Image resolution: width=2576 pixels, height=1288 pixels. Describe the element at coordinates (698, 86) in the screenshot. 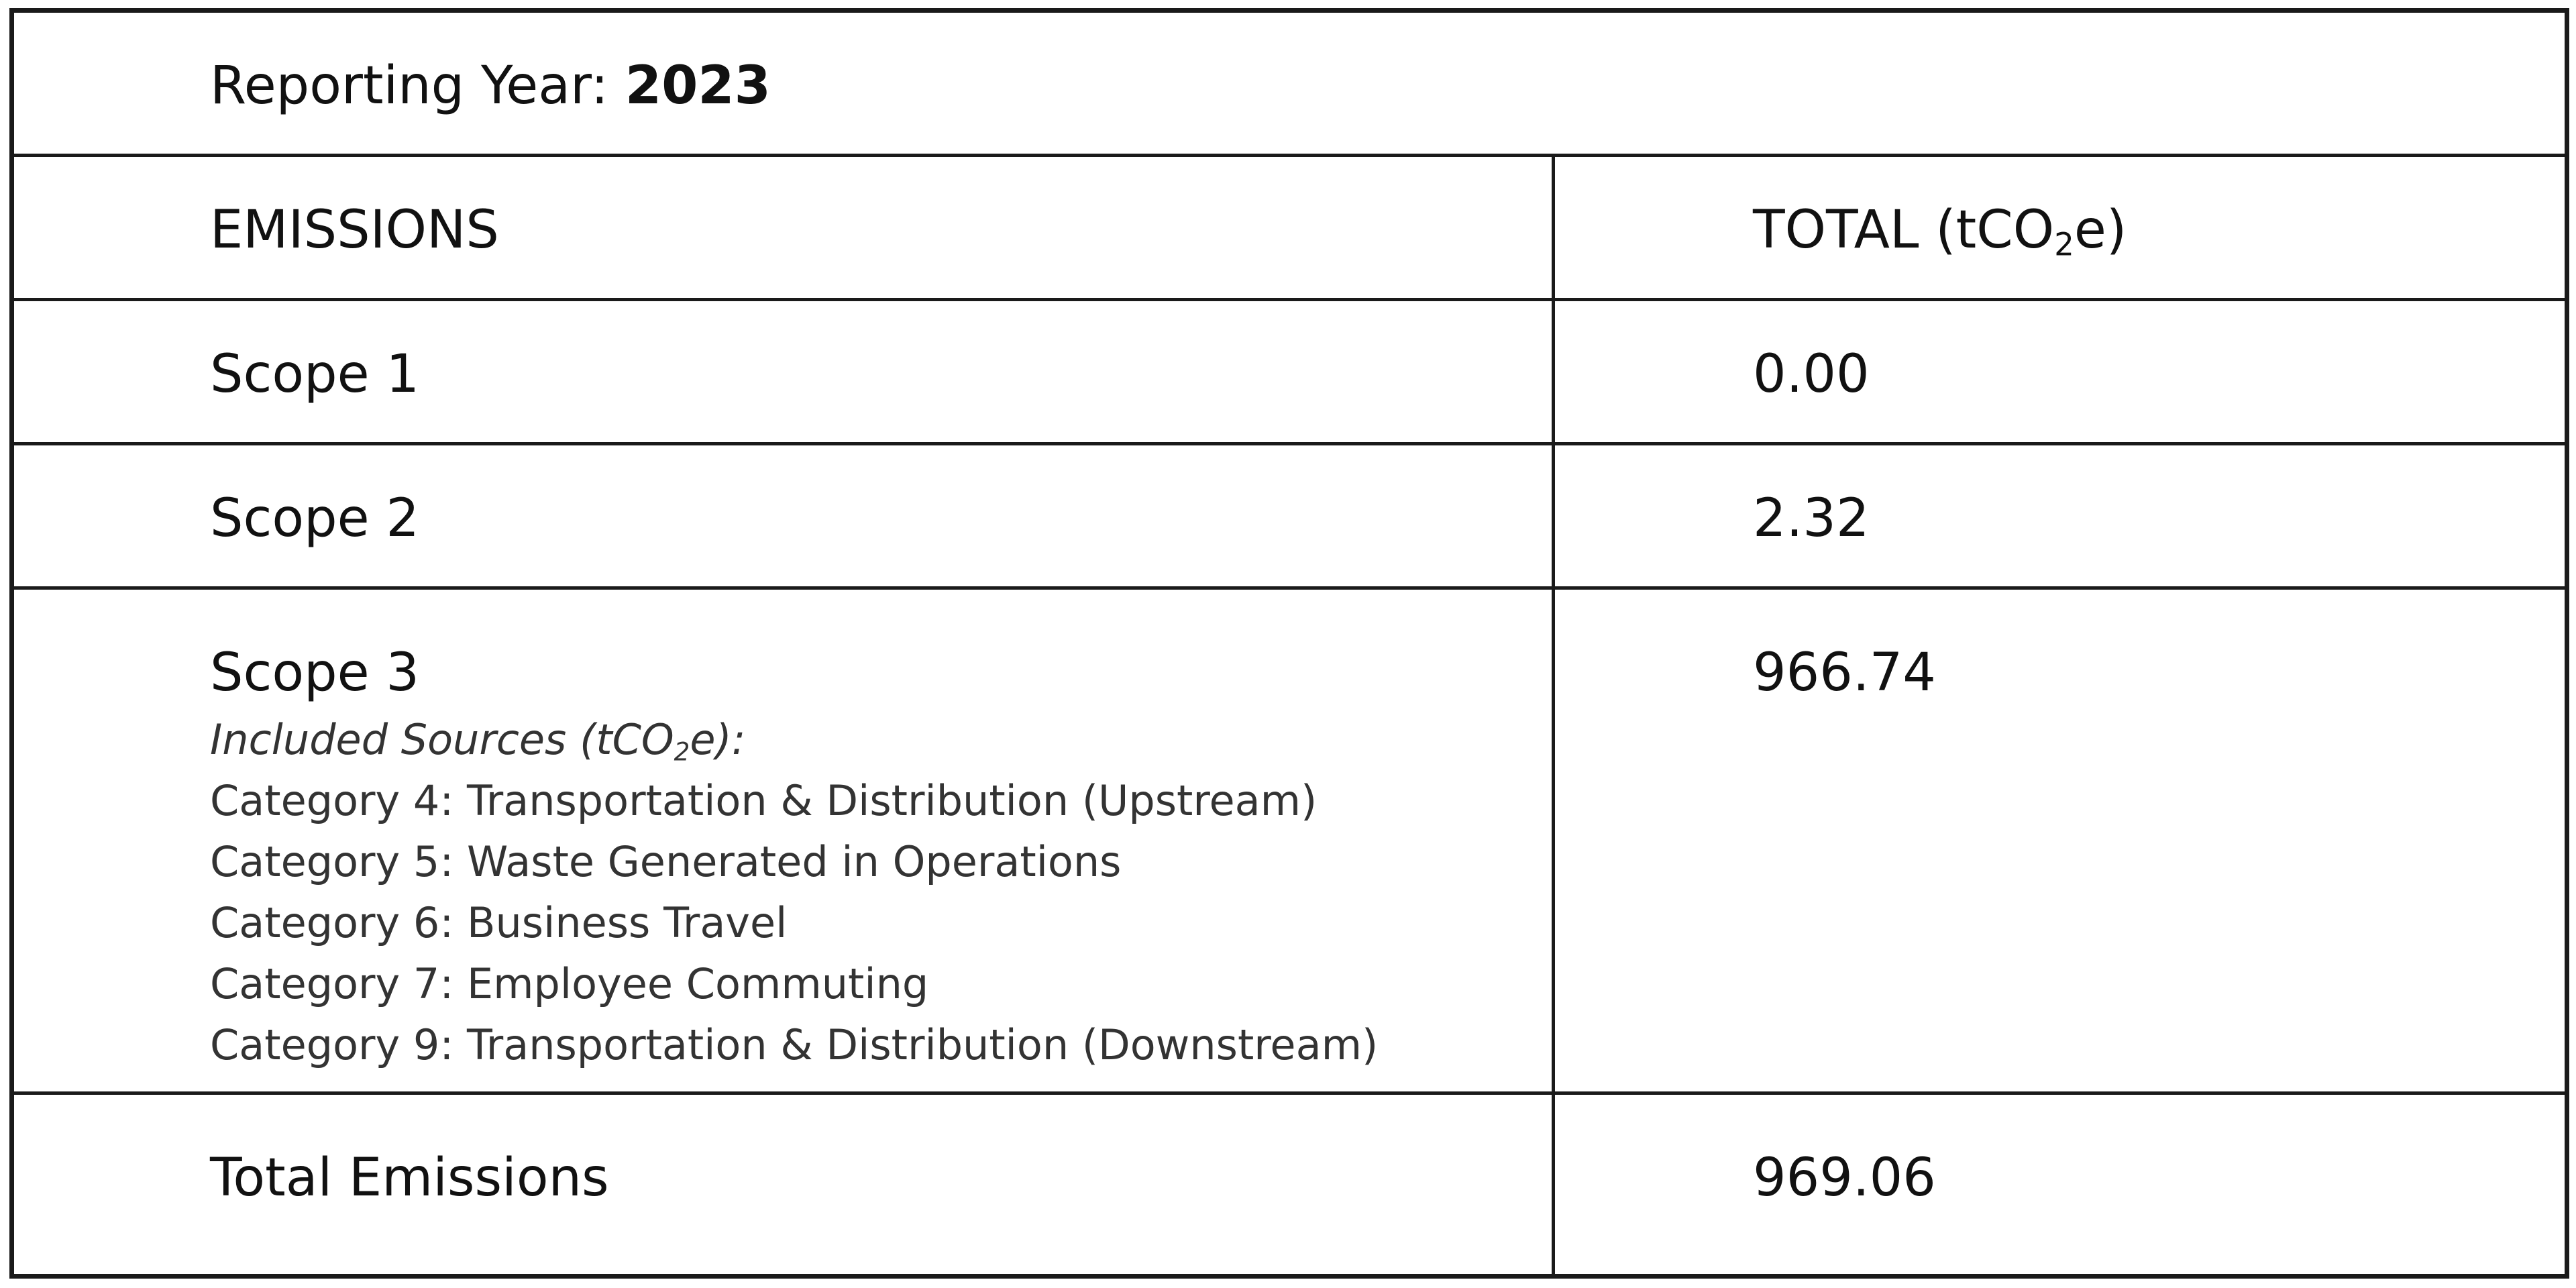

I see `reporting-year-value: 2023` at that location.